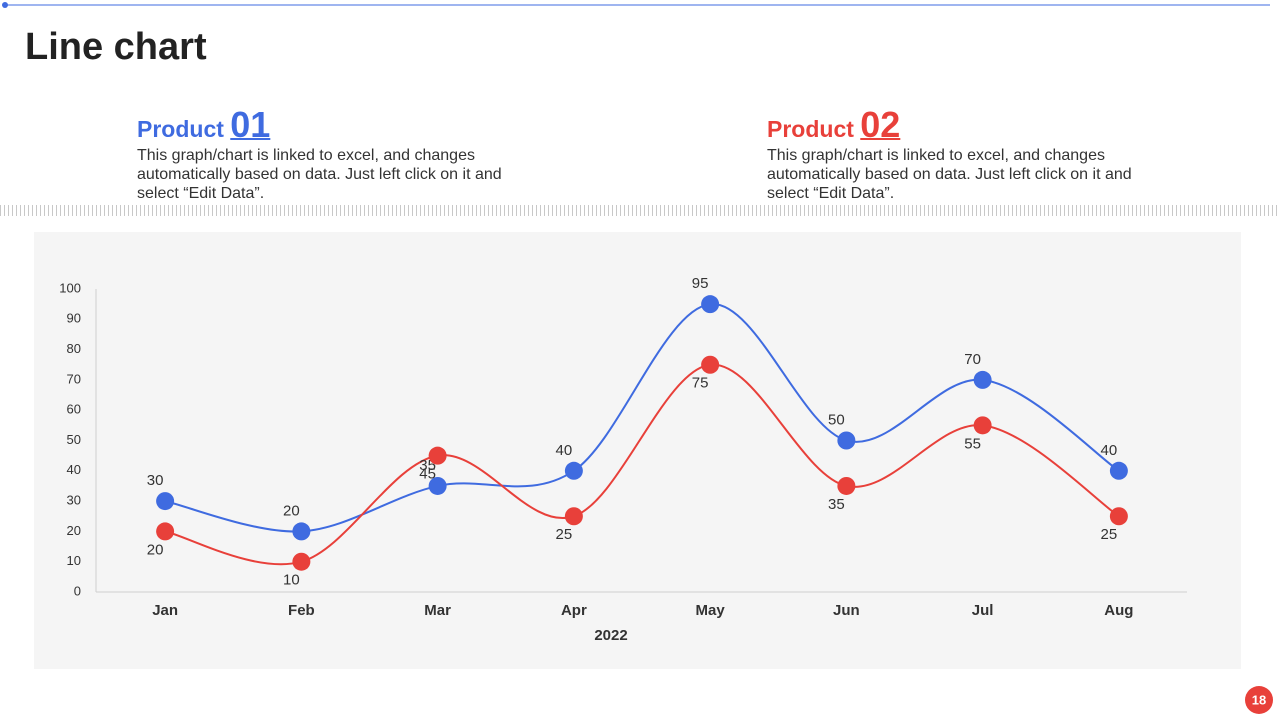 The width and height of the screenshot is (1280, 720). What do you see at coordinates (327, 125) in the screenshot?
I see `product-heading: Product 01` at bounding box center [327, 125].